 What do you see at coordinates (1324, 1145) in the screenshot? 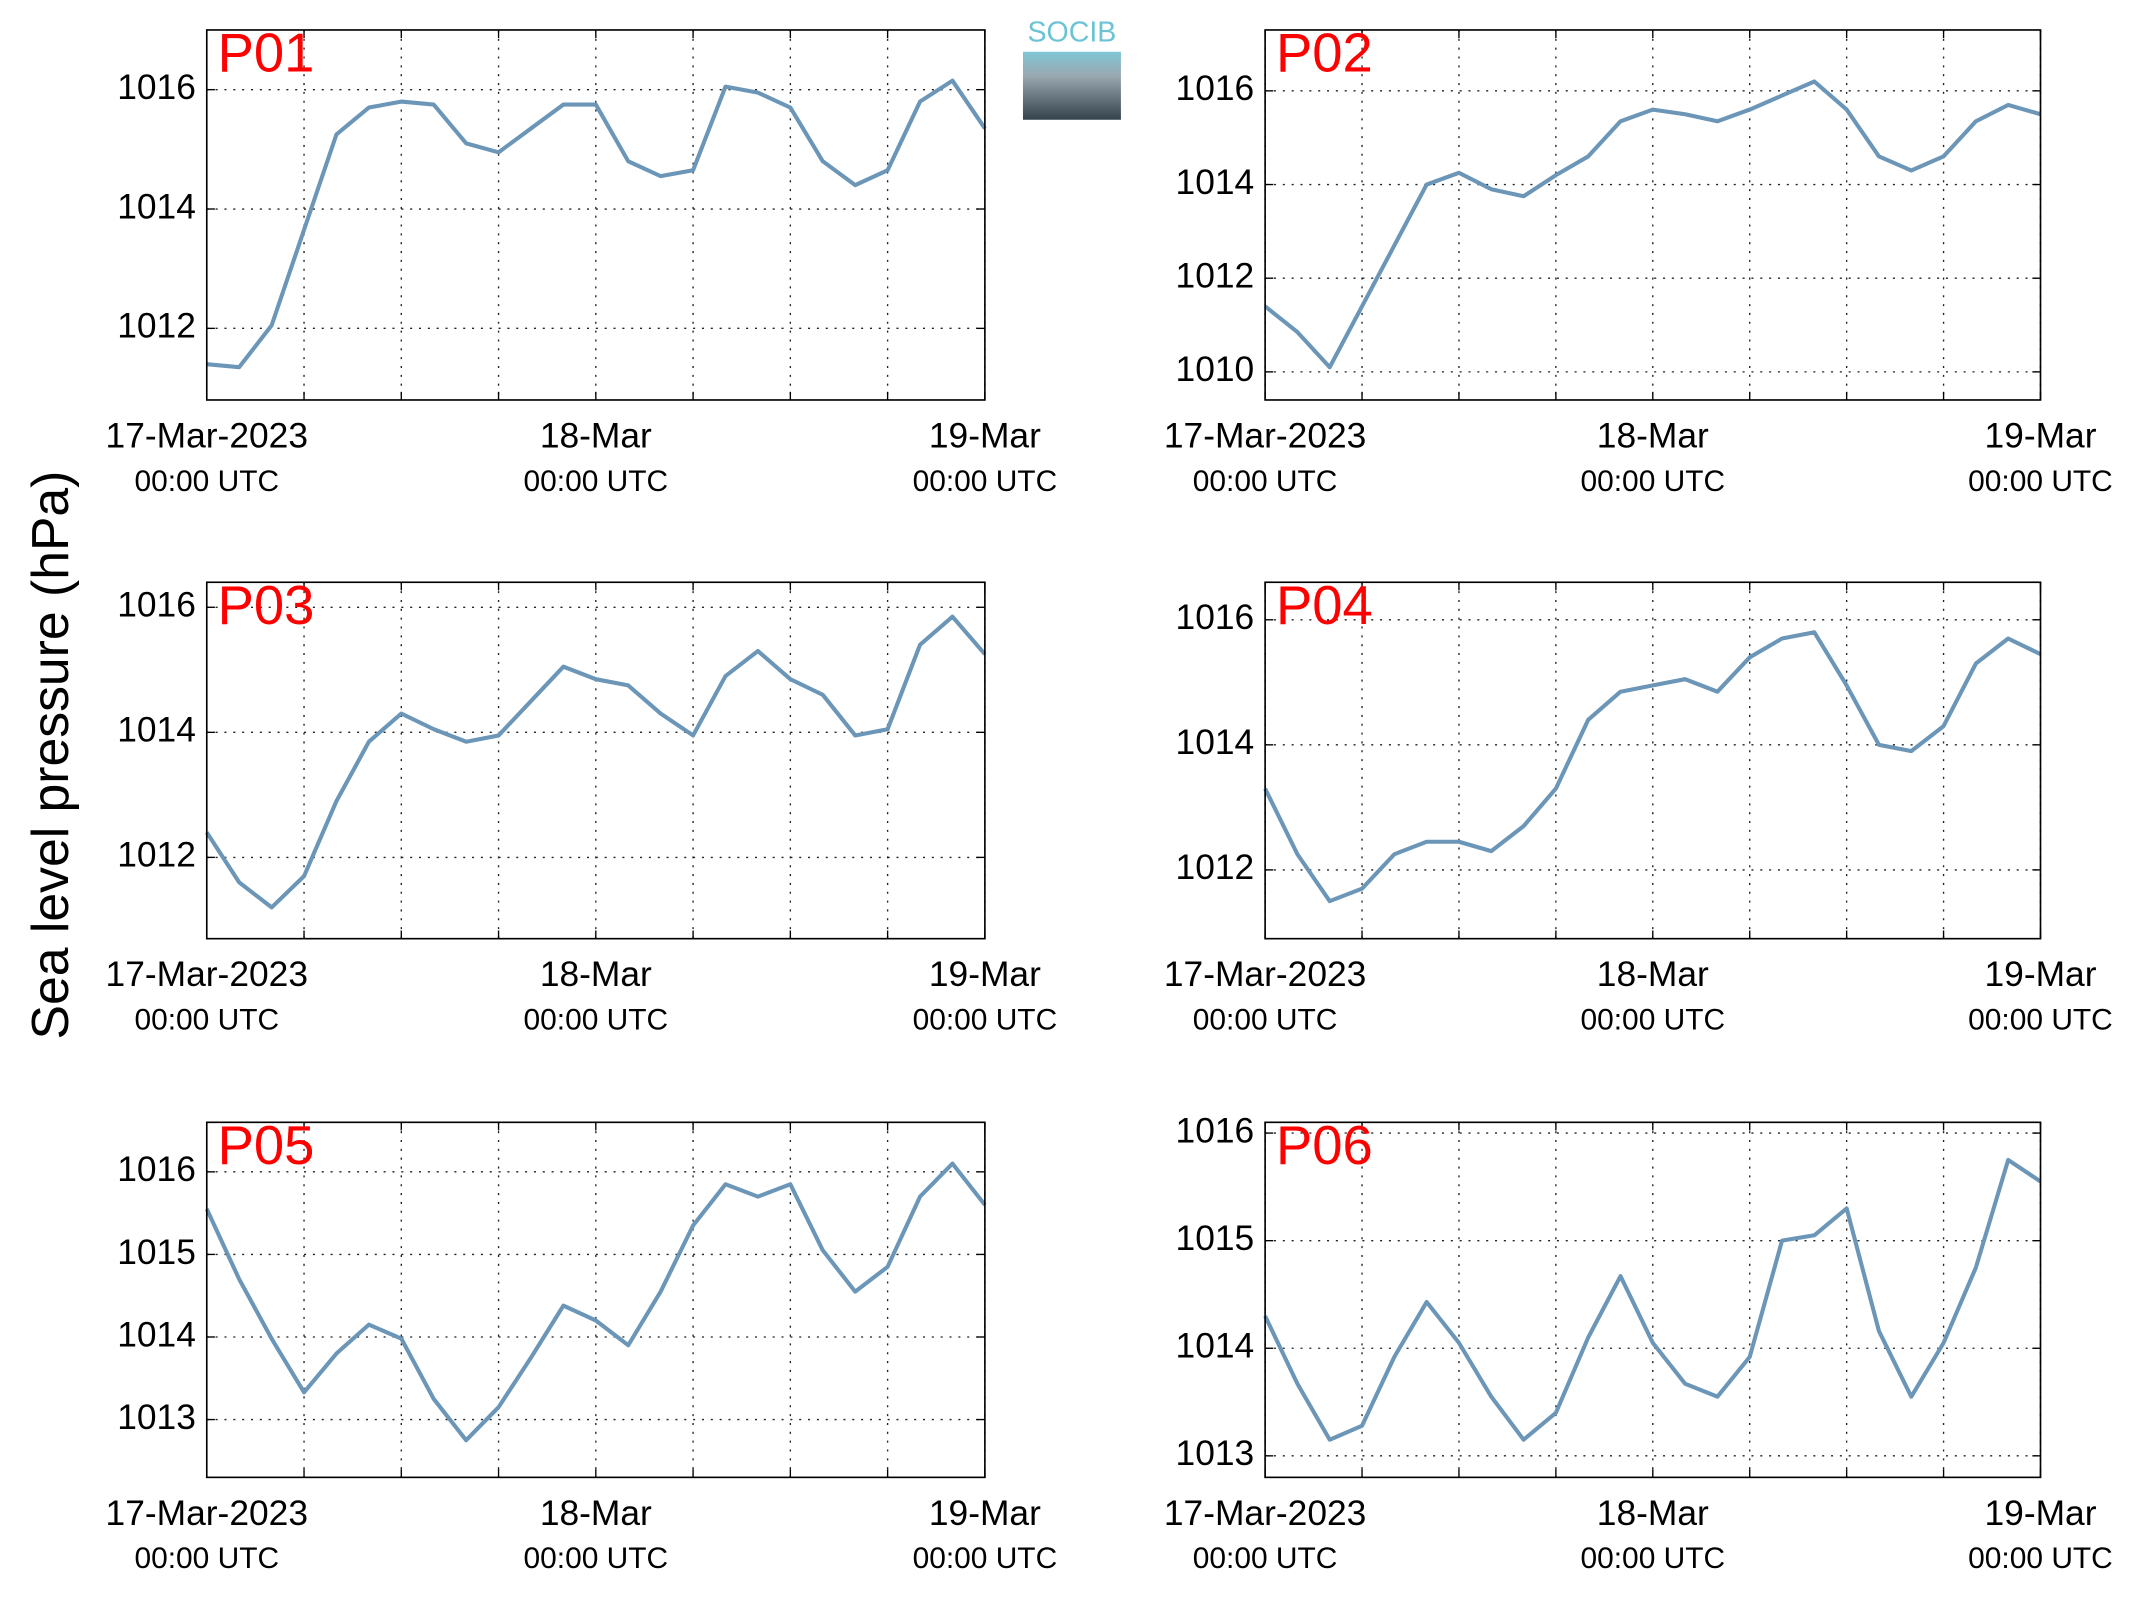
I see `subplot-title: P06` at bounding box center [1324, 1145].